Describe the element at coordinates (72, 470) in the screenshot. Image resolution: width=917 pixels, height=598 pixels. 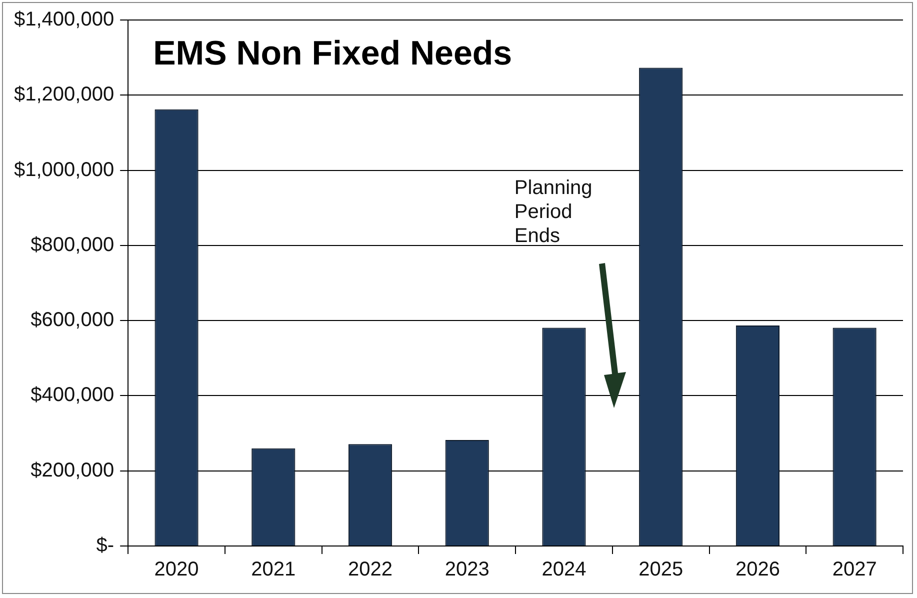
I see `y-tick-label: $200,000` at that location.